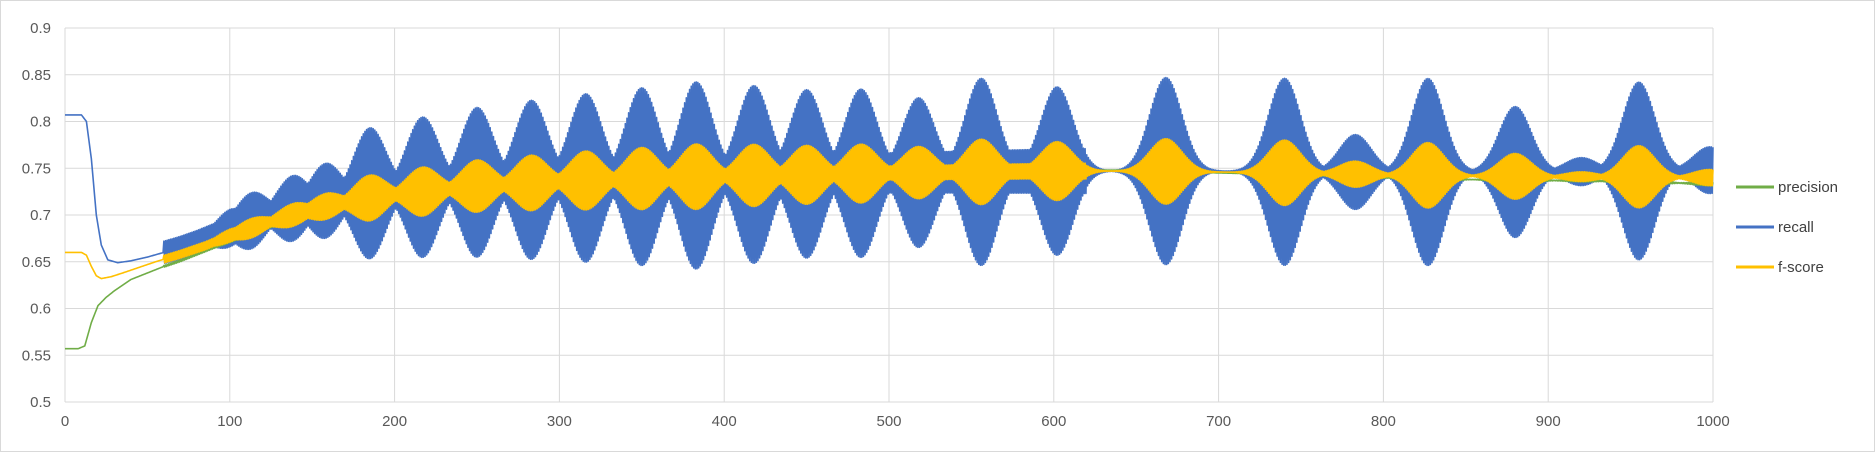 The image size is (1875, 452). Describe the element at coordinates (394, 421) in the screenshot. I see `x-tick-label: 200` at that location.